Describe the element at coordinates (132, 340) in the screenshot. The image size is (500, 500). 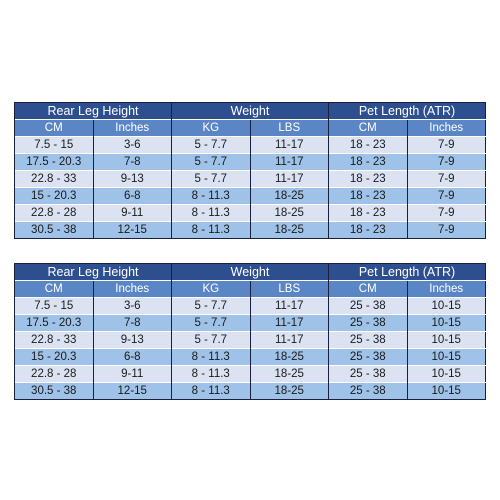
I see `table-cell: 9-13` at that location.